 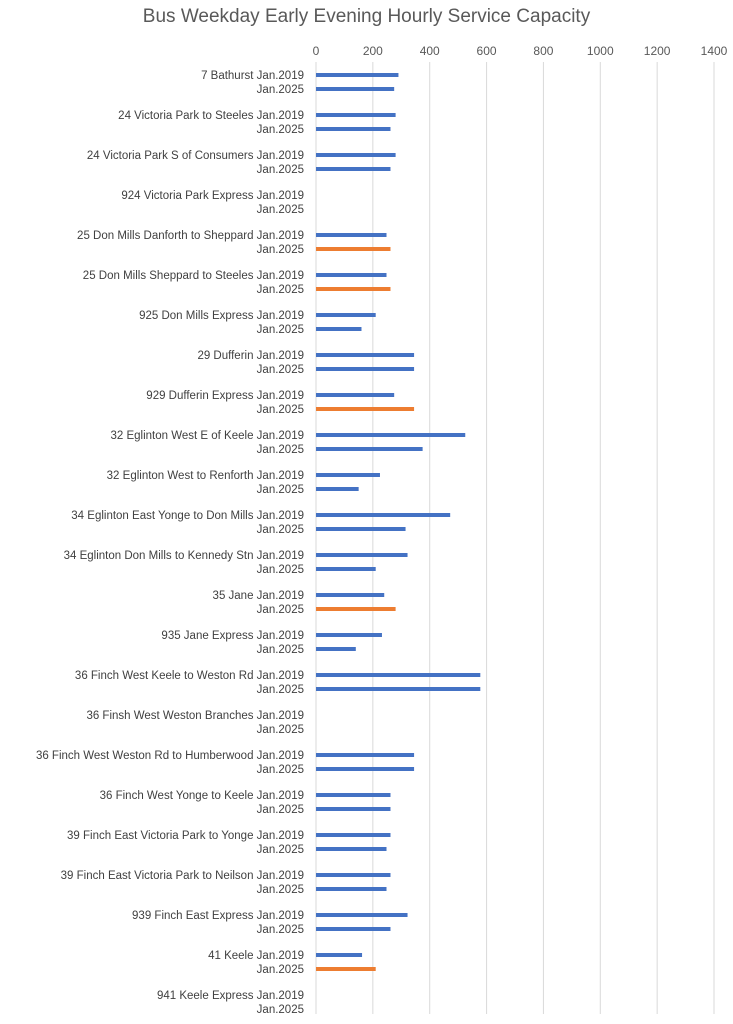 I want to click on category-label: 32 Eglinton West to Renforth Jan.2019, so click(x=205, y=476).